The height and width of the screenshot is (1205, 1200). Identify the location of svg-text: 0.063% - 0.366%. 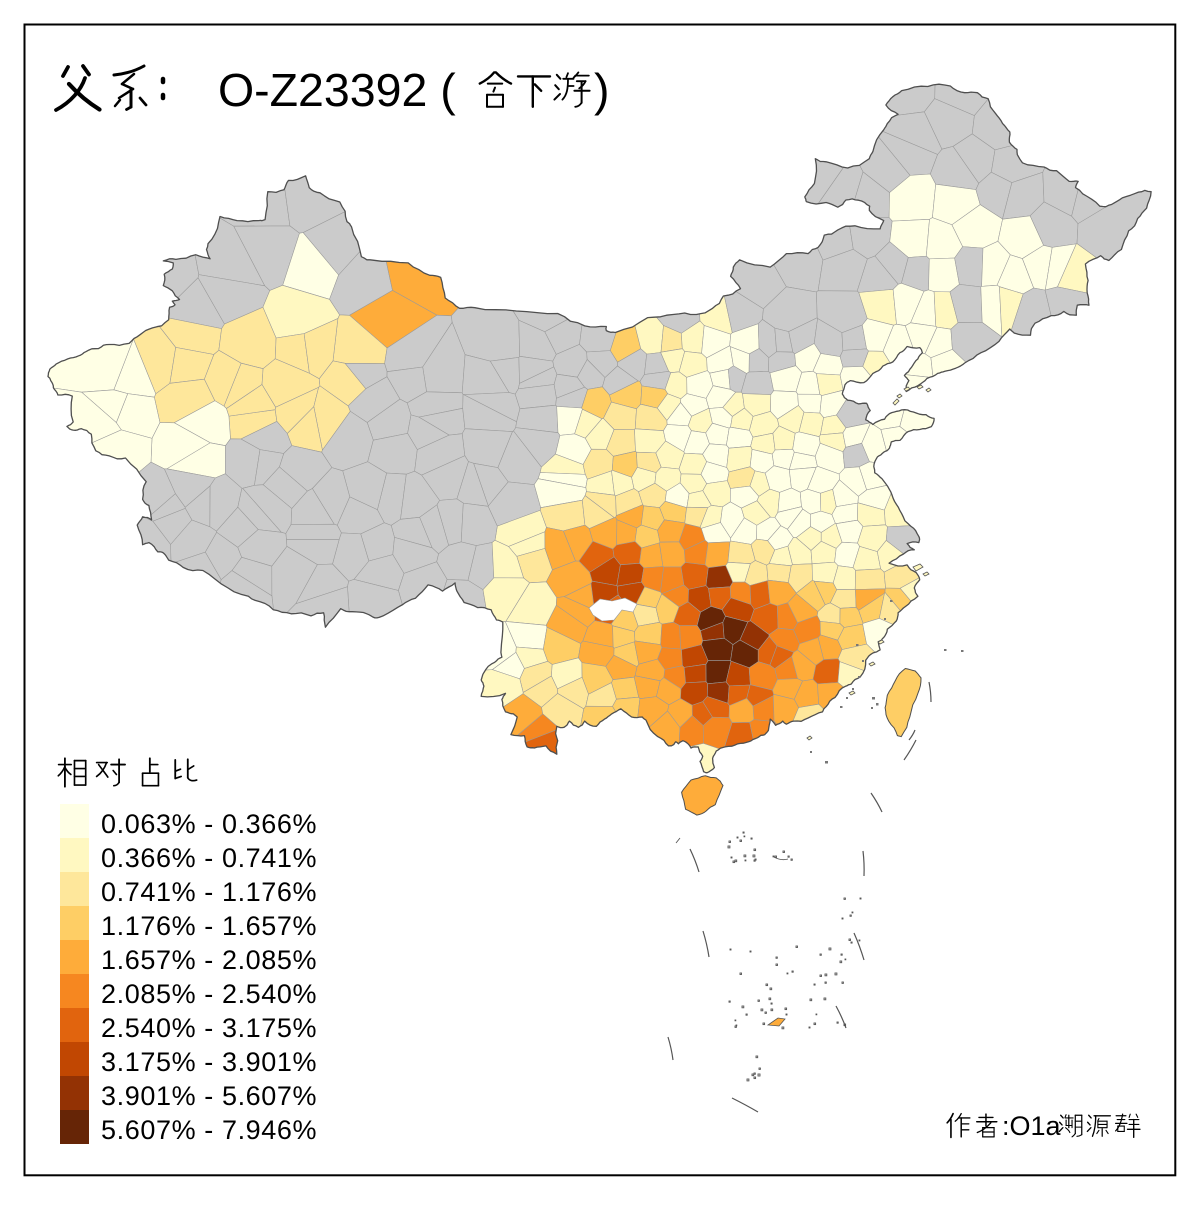
(209, 824).